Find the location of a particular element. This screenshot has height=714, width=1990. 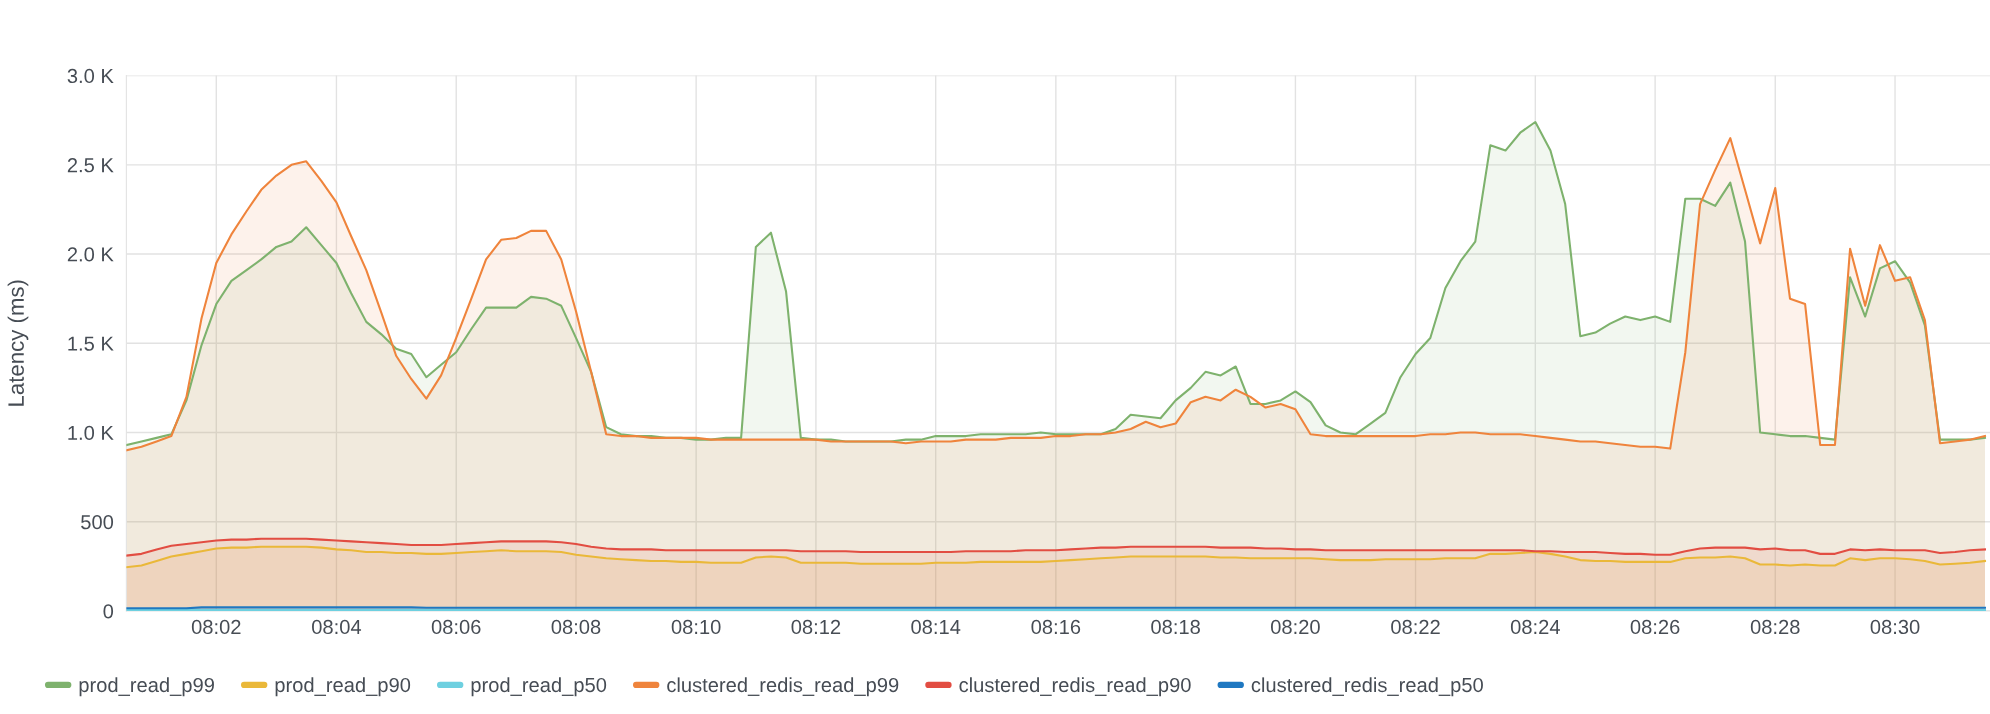

x-tick-label: 08:12 is located at coordinates (816, 627).